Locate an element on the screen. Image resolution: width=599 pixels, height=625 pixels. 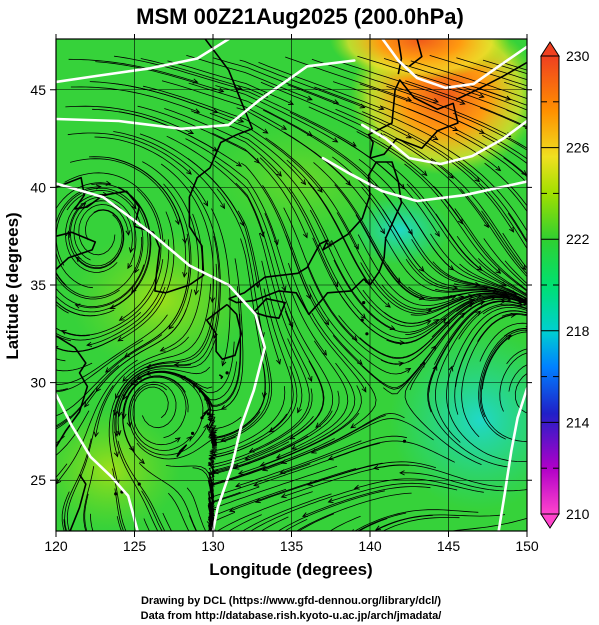
colorbar-tick-label: 214 is located at coordinates (578, 422).